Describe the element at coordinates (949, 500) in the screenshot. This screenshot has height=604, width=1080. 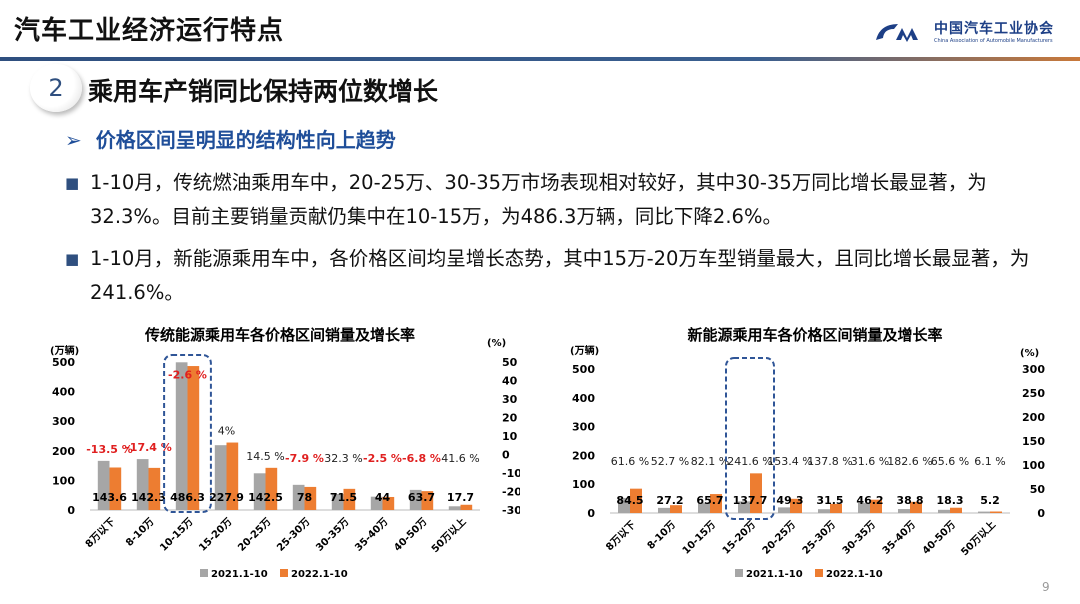
I see `value-label: 18.3` at that location.